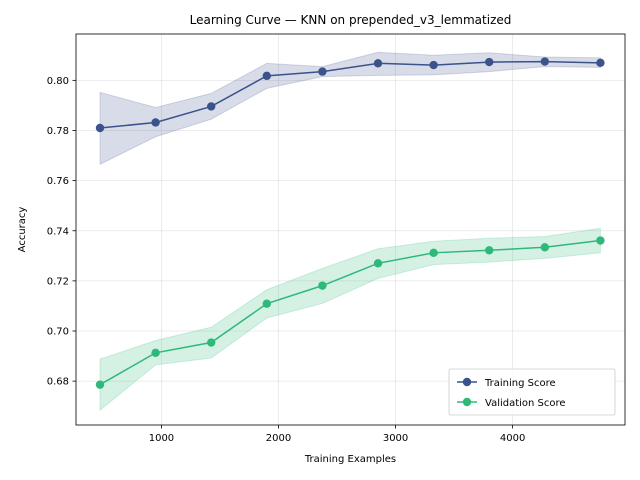 The height and width of the screenshot is (480, 640). I want to click on y-tick-label: 0.76, so click(58, 181).